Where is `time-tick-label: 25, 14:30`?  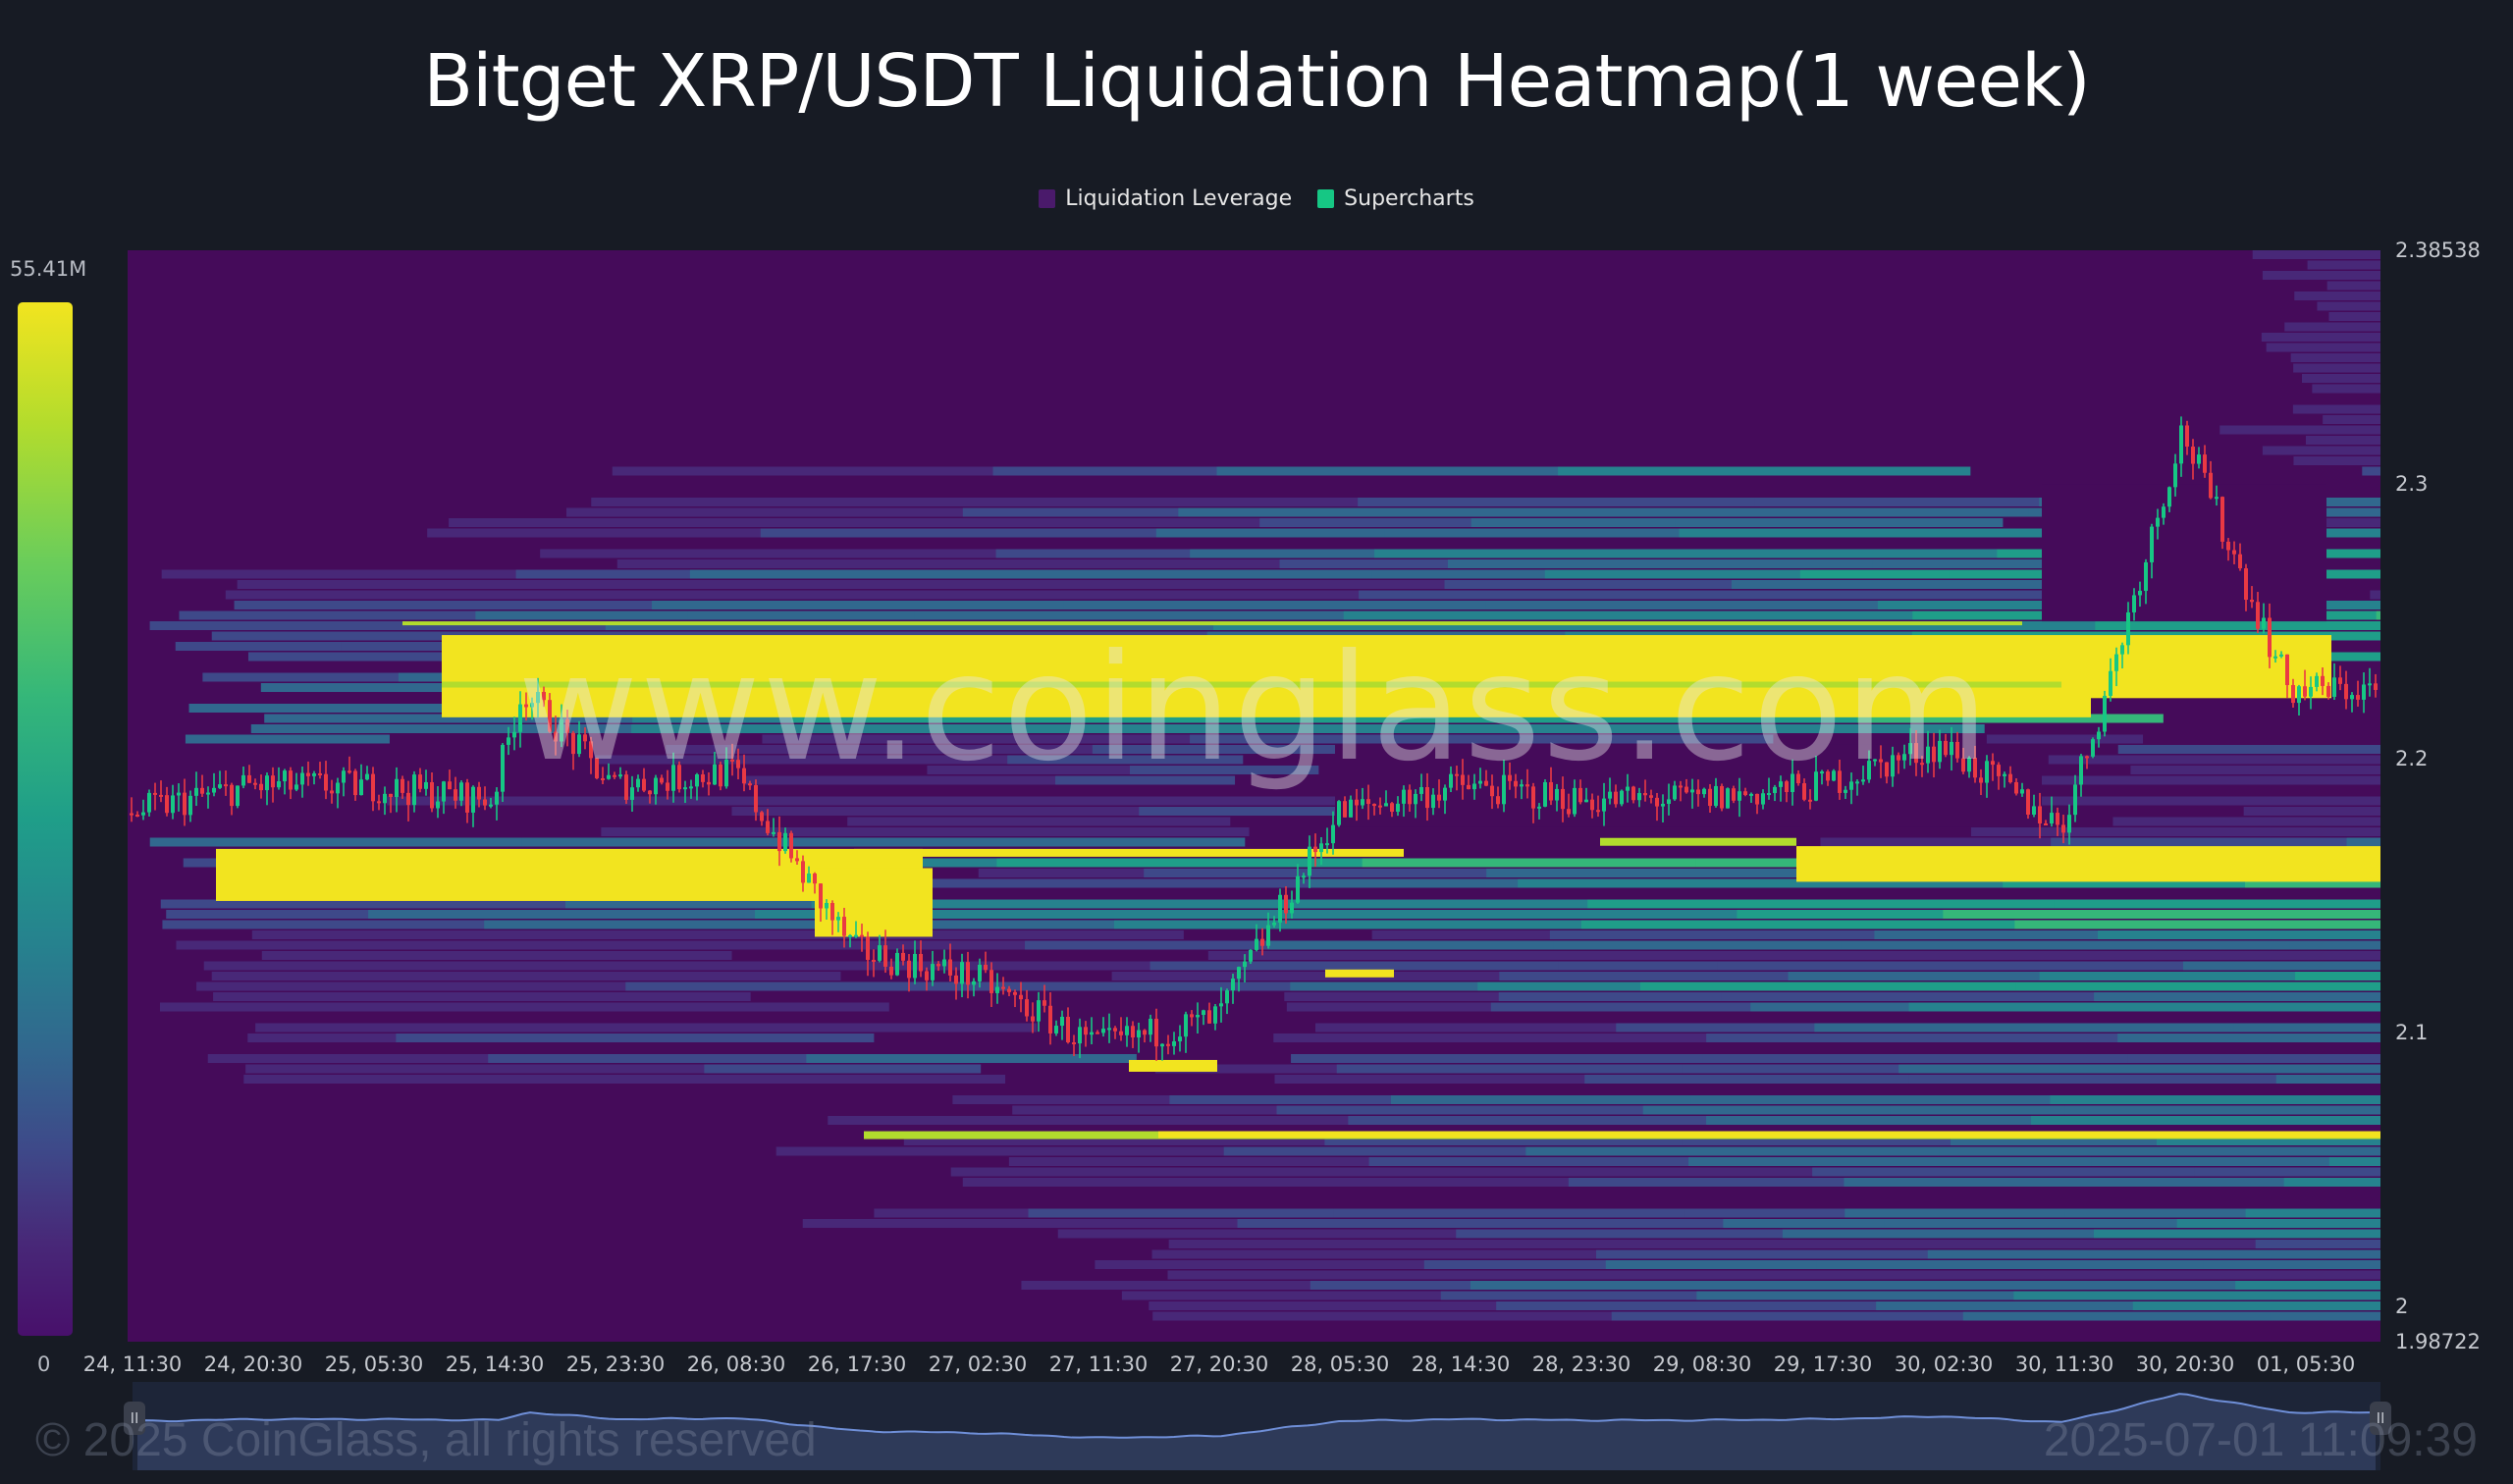
time-tick-label: 25, 14:30 is located at coordinates (495, 1364).